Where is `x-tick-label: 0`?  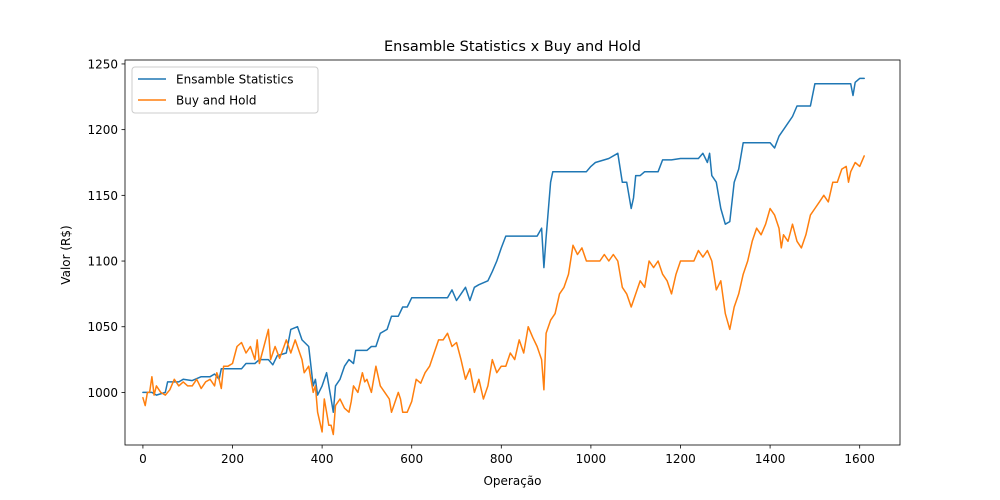 x-tick-label: 0 is located at coordinates (143, 459).